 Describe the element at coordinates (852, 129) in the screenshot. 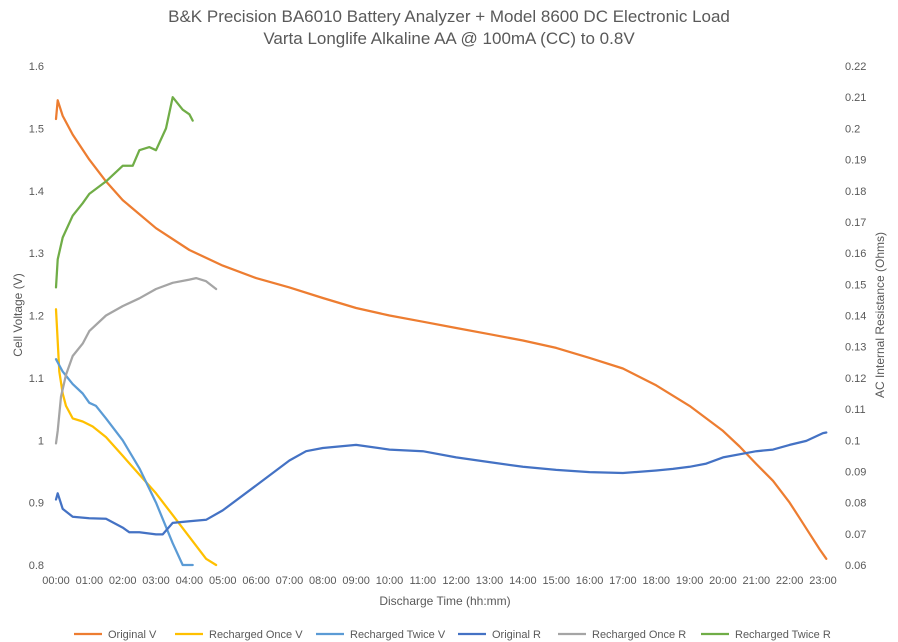

I see `y2-tick-label: 0.2` at that location.